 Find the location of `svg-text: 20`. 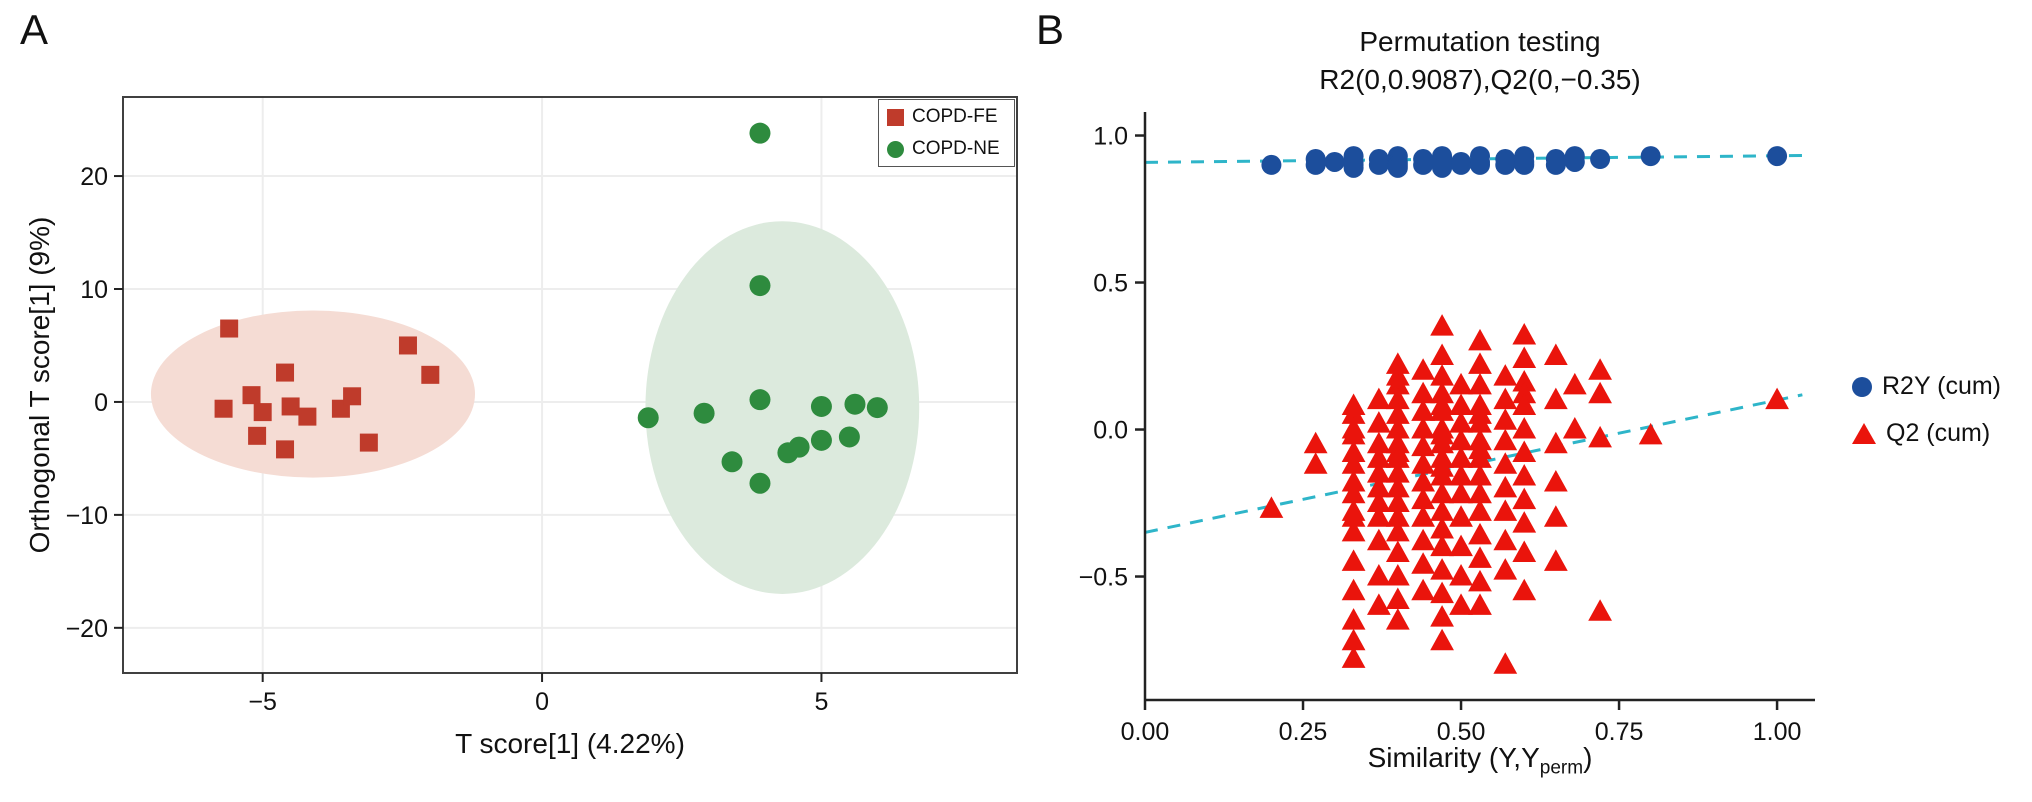

svg-text: 20 is located at coordinates (94, 177).